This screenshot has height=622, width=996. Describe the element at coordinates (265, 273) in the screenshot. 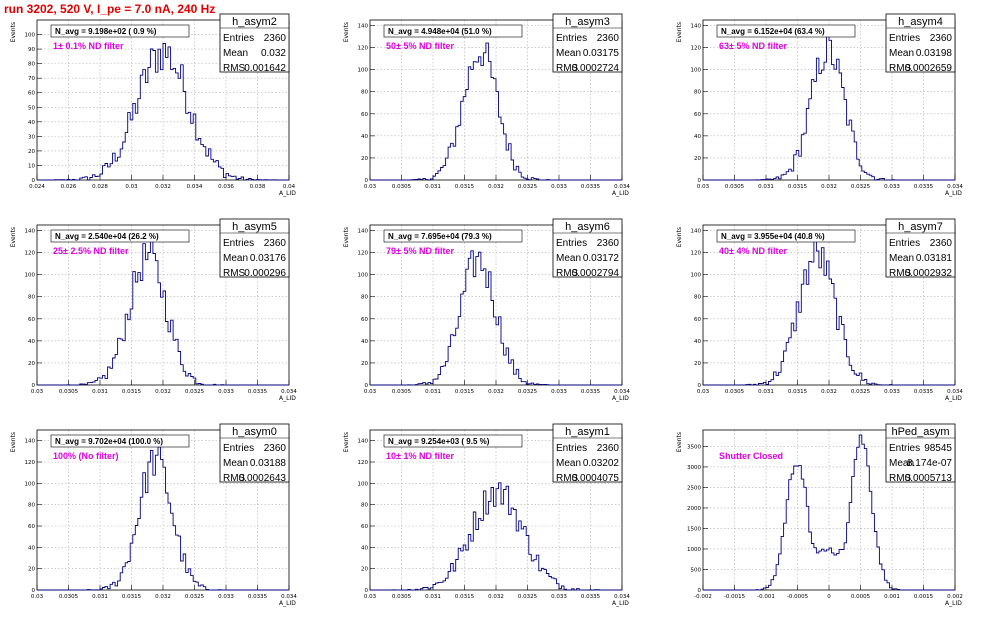

I see `stat-value: 0.000296` at that location.